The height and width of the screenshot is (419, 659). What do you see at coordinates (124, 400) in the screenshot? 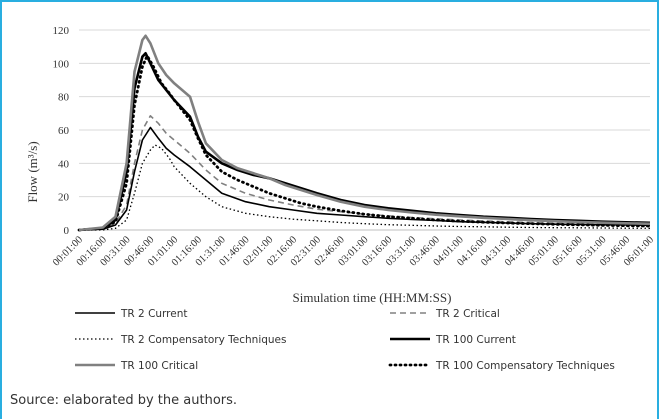
I see `source-caption: Source: elaborated by the authors.` at bounding box center [124, 400].